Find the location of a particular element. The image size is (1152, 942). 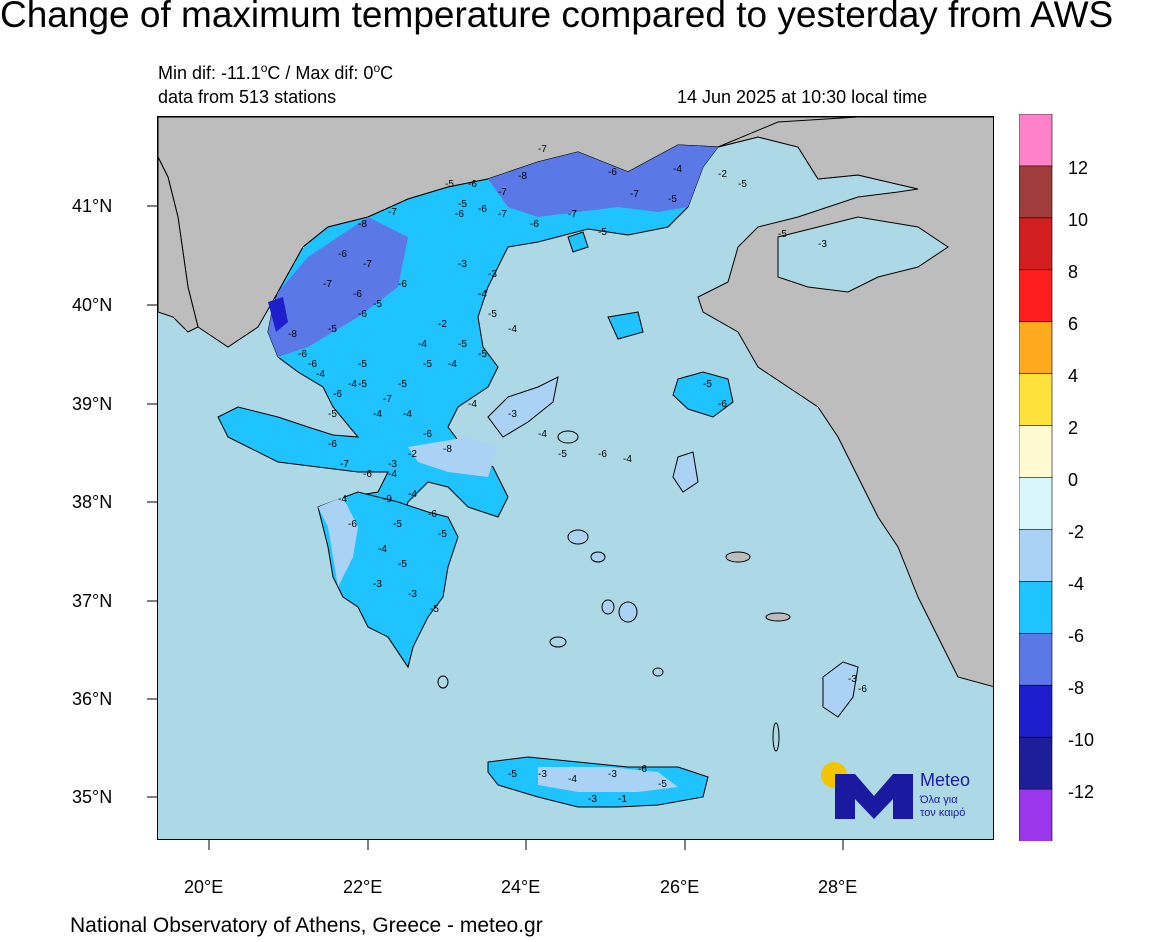

station-count: data from 513 stations is located at coordinates (247, 97).